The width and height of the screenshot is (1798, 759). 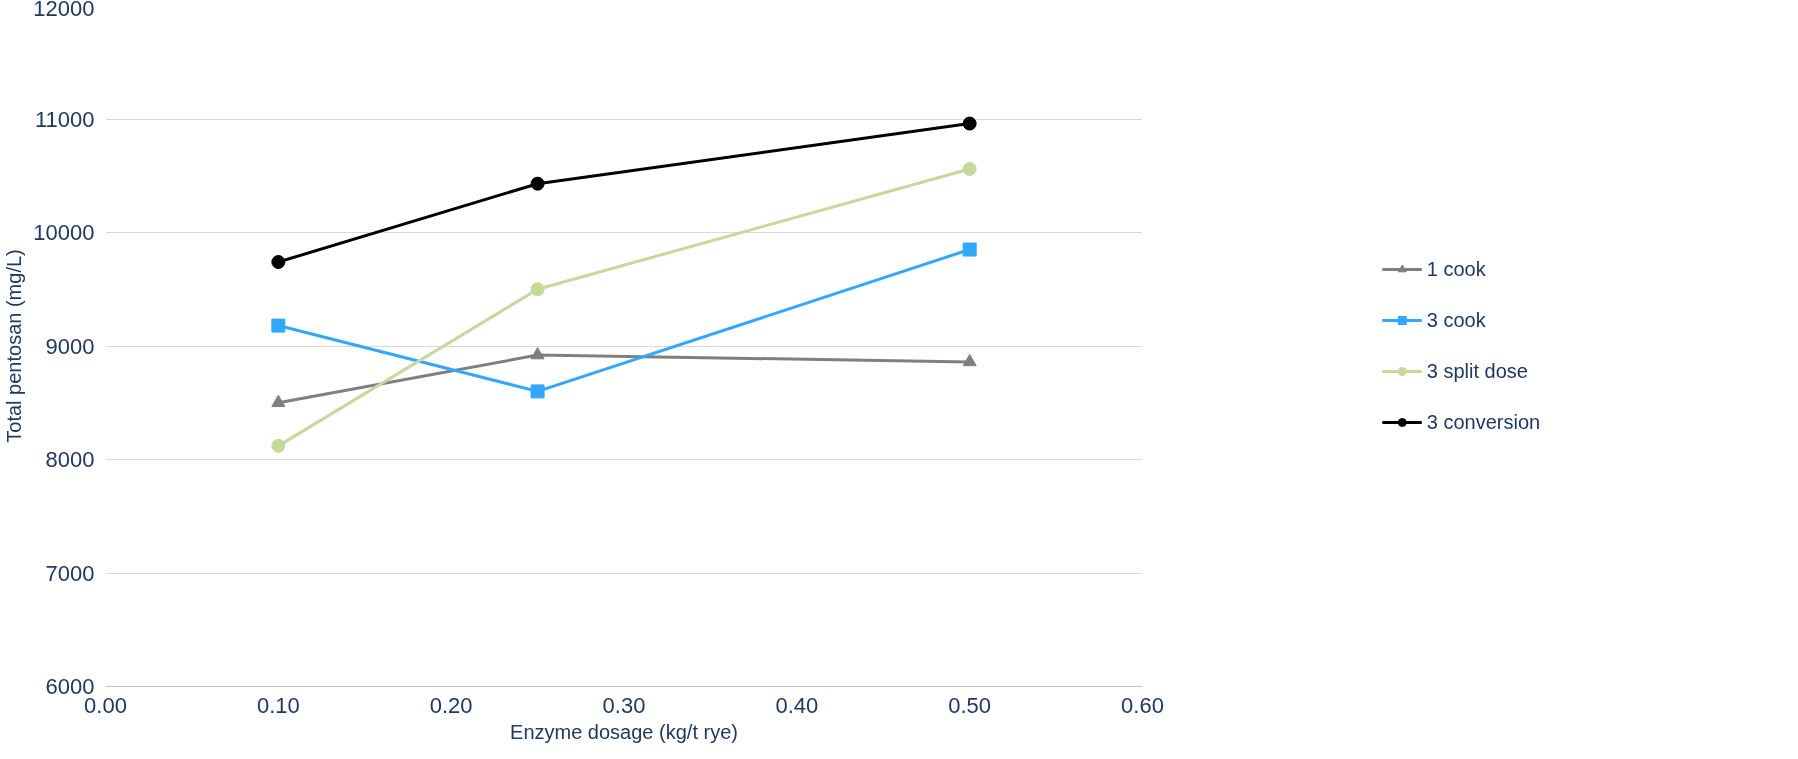 What do you see at coordinates (64, 119) in the screenshot?
I see `y-tick-label: 11000` at bounding box center [64, 119].